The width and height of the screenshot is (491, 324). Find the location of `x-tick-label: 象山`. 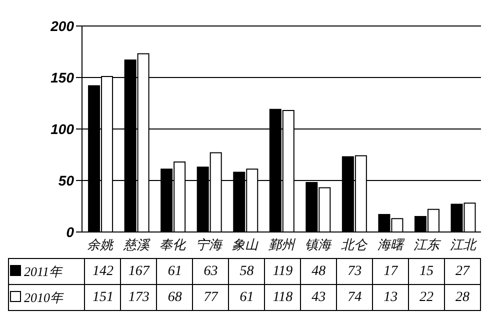

x-tick-label: 象山 is located at coordinates (246, 246).